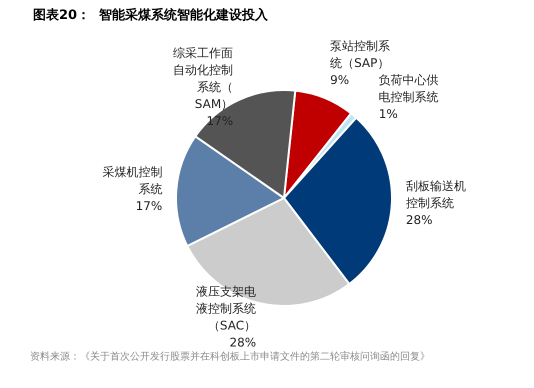  What do you see at coordinates (132, 180) in the screenshot?
I see `slice-label: 采煤机控制系统` at bounding box center [132, 180].